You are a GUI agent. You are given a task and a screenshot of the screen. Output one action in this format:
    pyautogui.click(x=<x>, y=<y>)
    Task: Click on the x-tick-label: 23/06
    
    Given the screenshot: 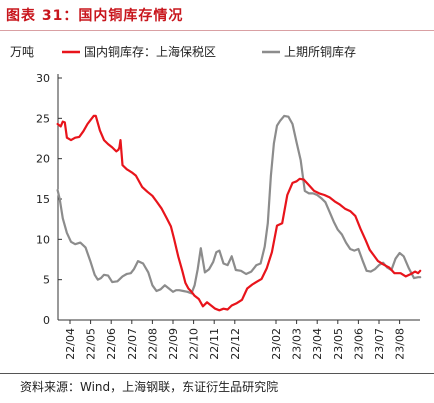 What is the action you would take?
    pyautogui.click(x=358, y=344)
    